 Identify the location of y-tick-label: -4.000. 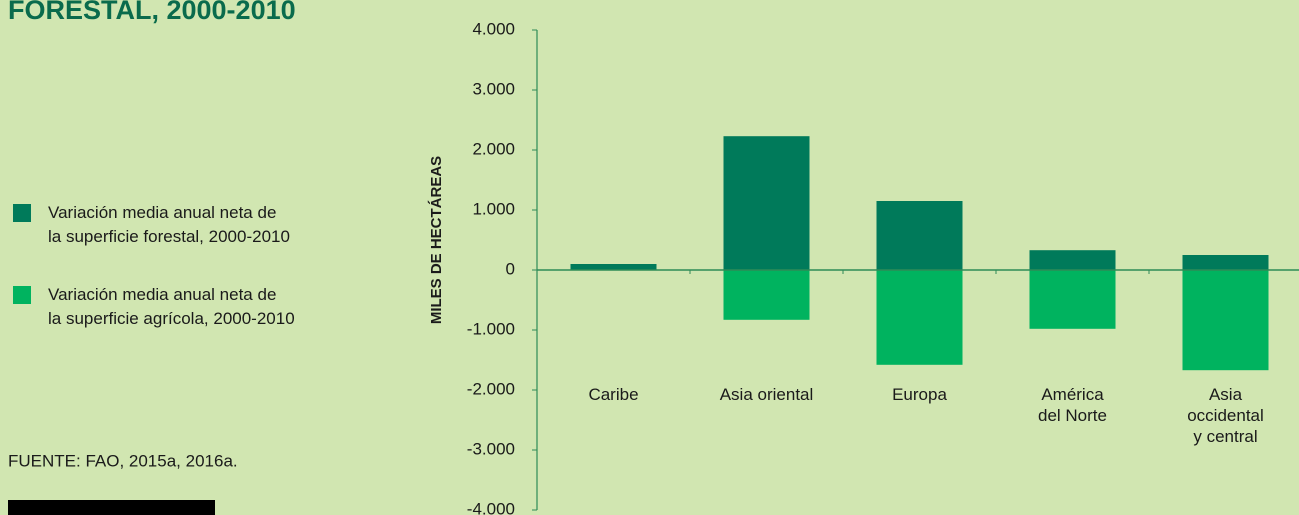
(491, 507).